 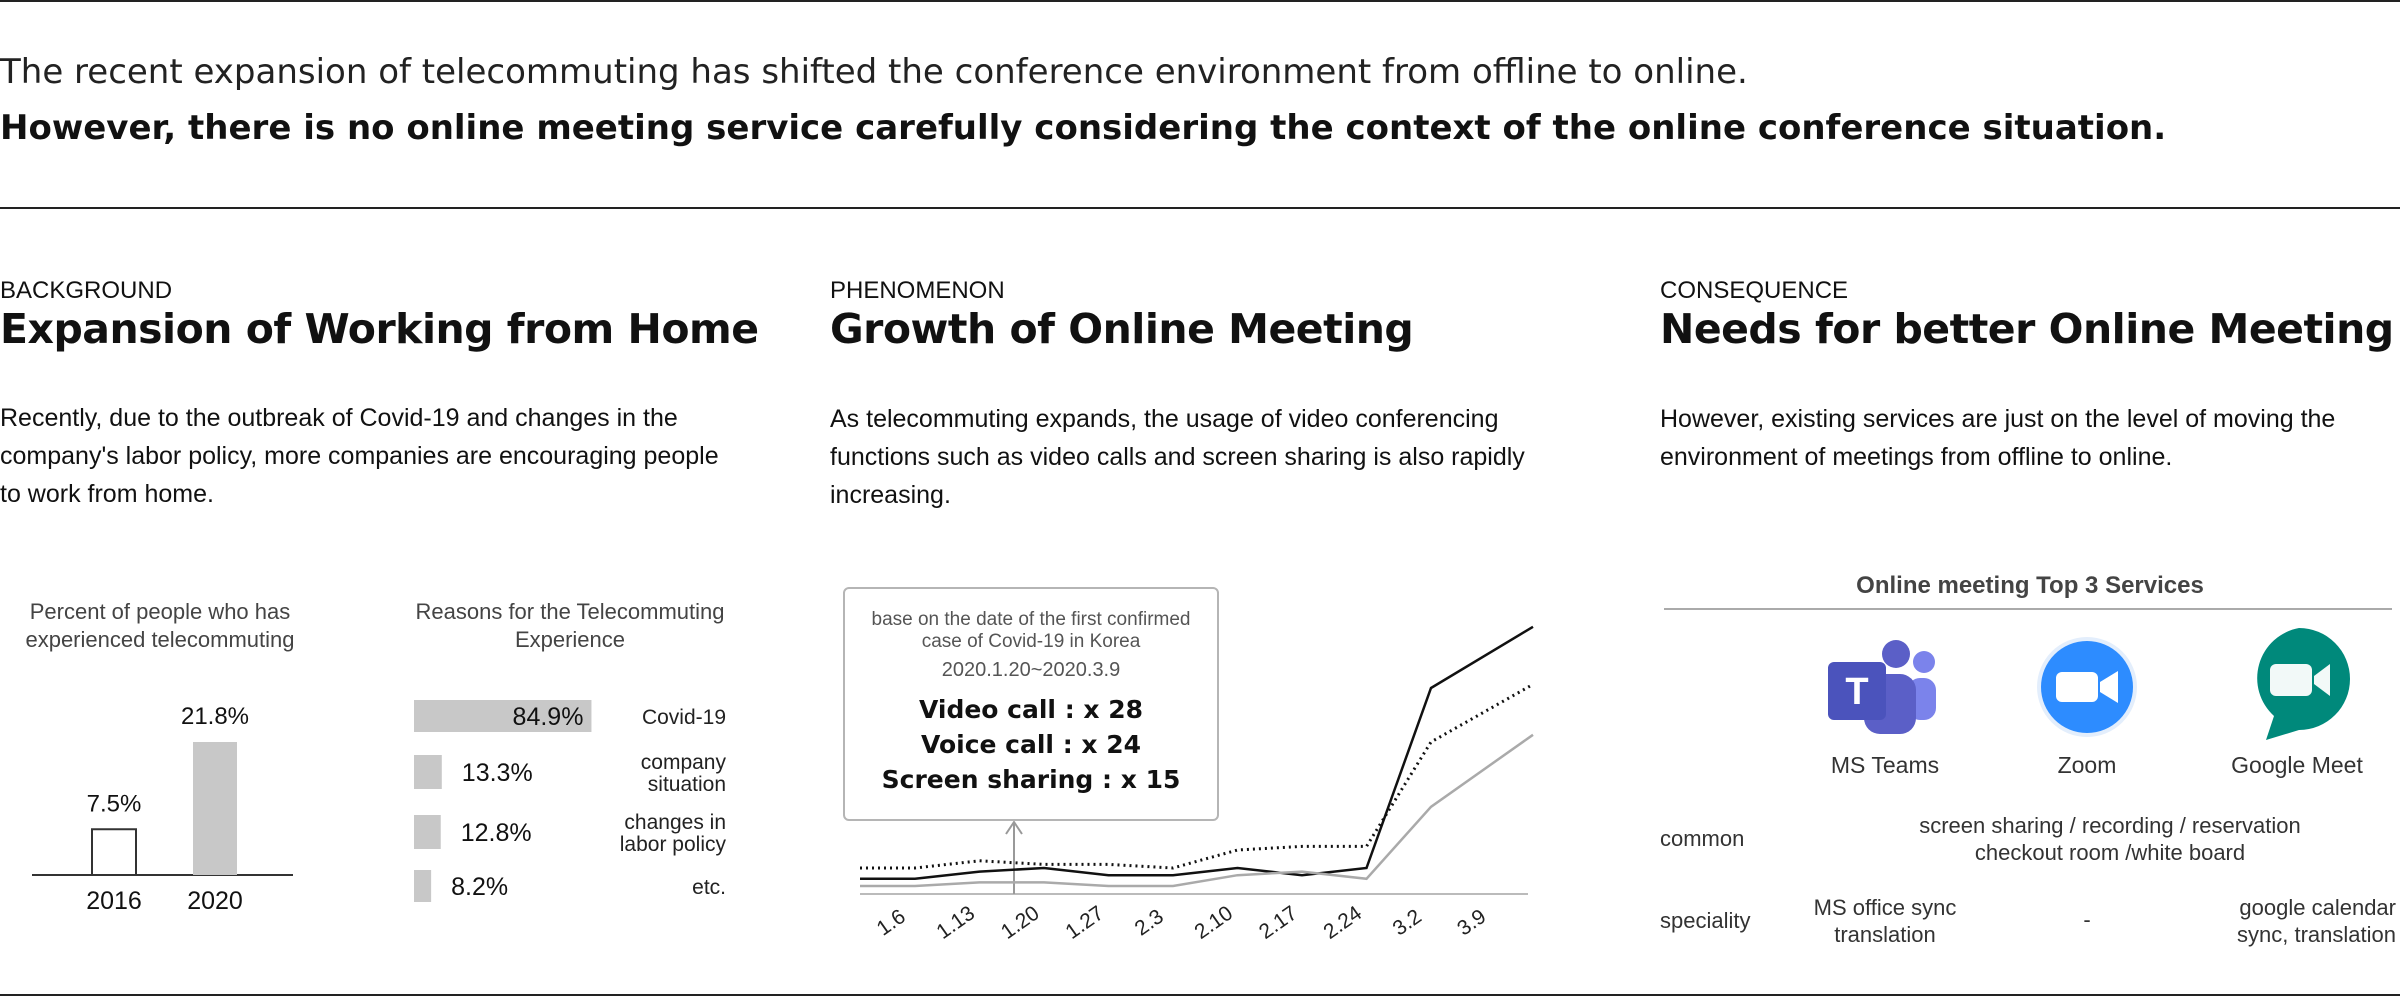 I want to click on callout-pointer-arrow, so click(x=1014, y=827).